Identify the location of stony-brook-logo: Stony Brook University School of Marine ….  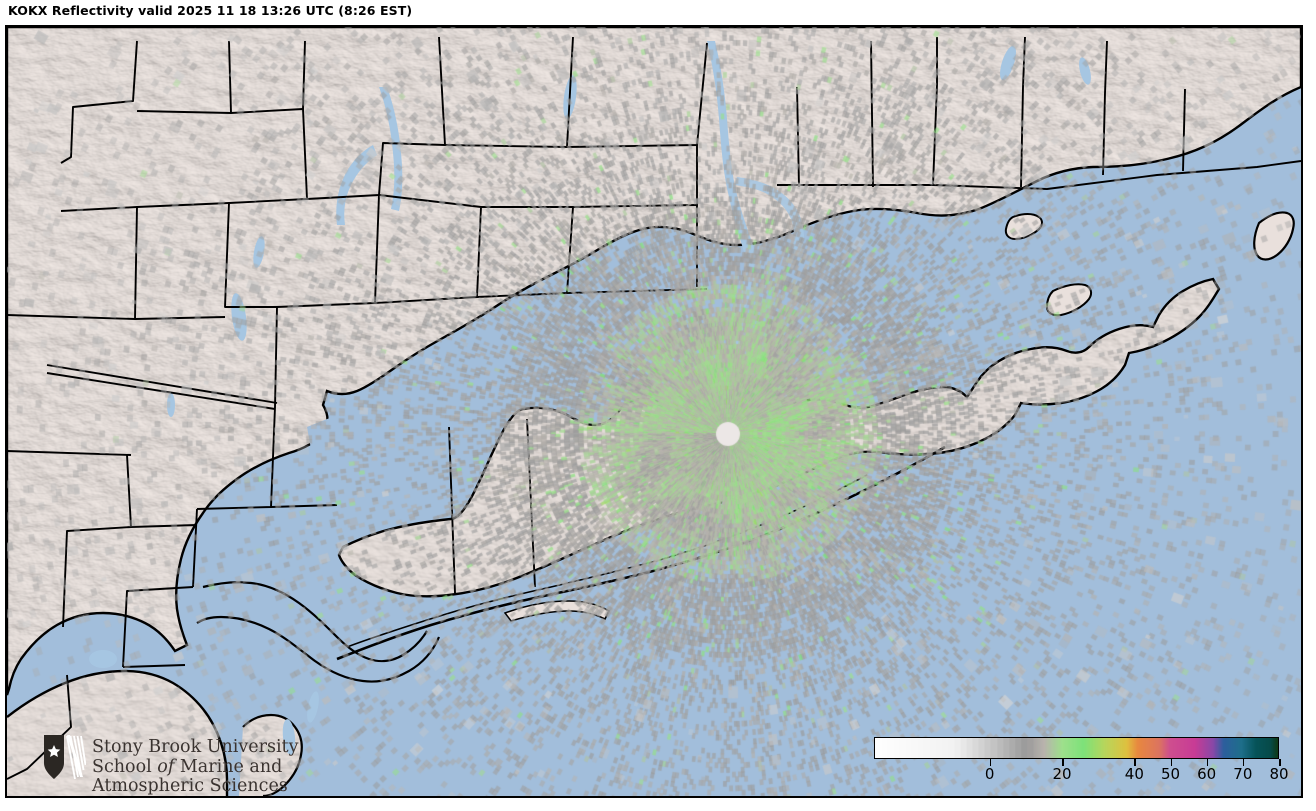
(170, 765).